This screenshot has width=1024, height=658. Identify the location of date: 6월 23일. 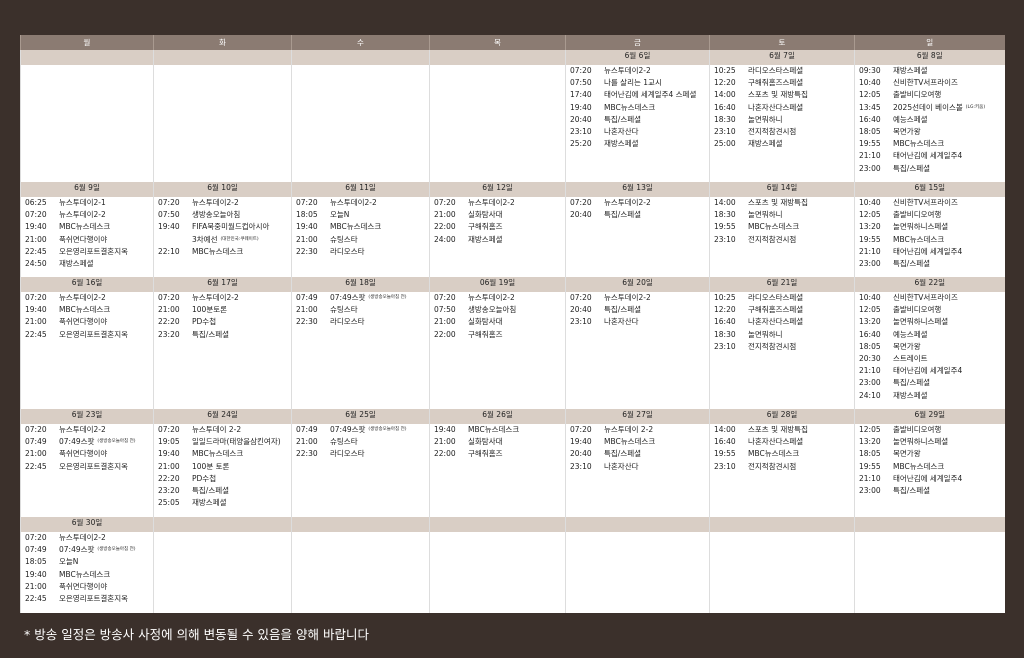
(87, 414).